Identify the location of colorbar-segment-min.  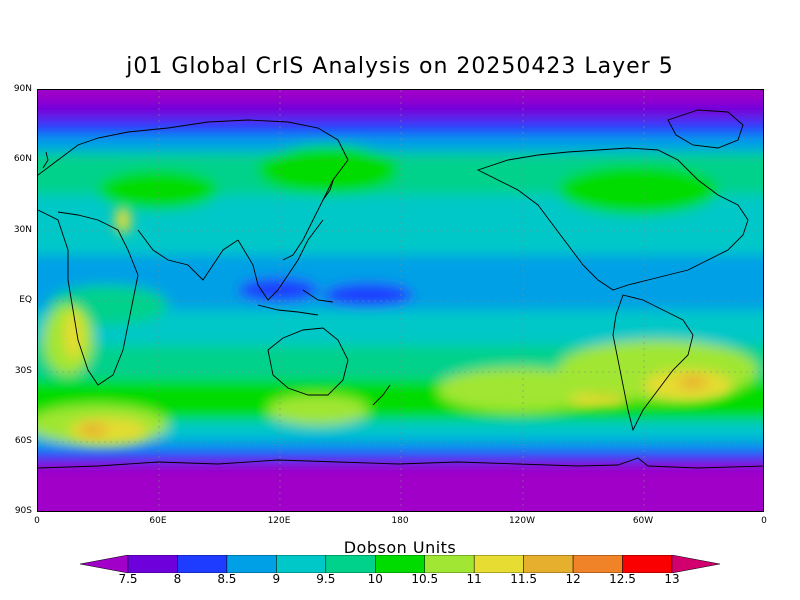
(104, 564).